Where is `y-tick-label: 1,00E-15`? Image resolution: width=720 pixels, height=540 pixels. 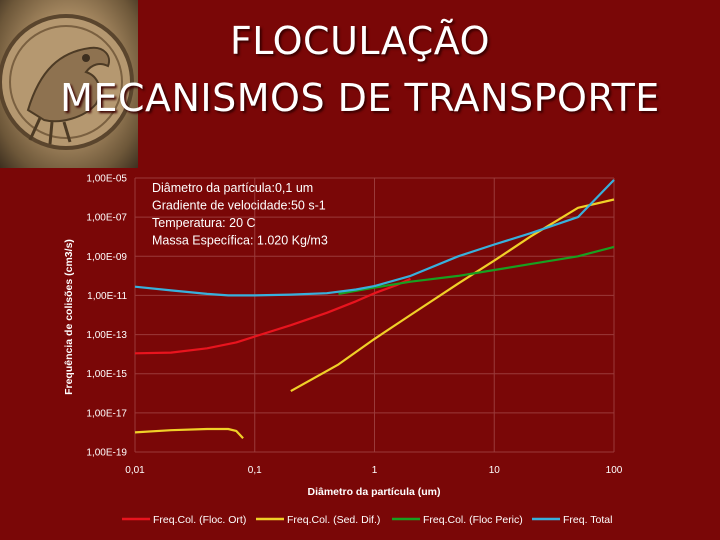 y-tick-label: 1,00E-15 is located at coordinates (106, 374).